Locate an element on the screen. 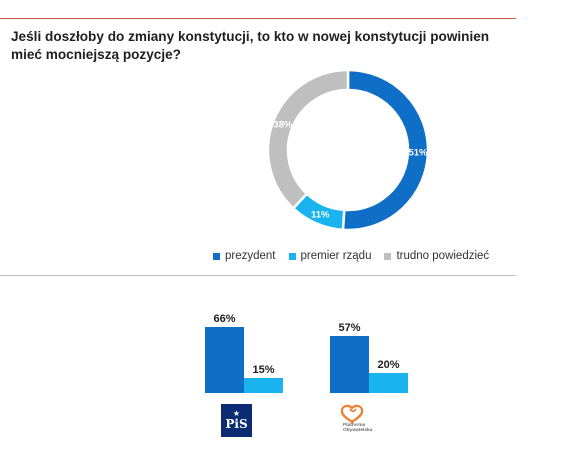 The width and height of the screenshot is (563, 459). legend-label-2: trudno powiedzieć is located at coordinates (443, 256).